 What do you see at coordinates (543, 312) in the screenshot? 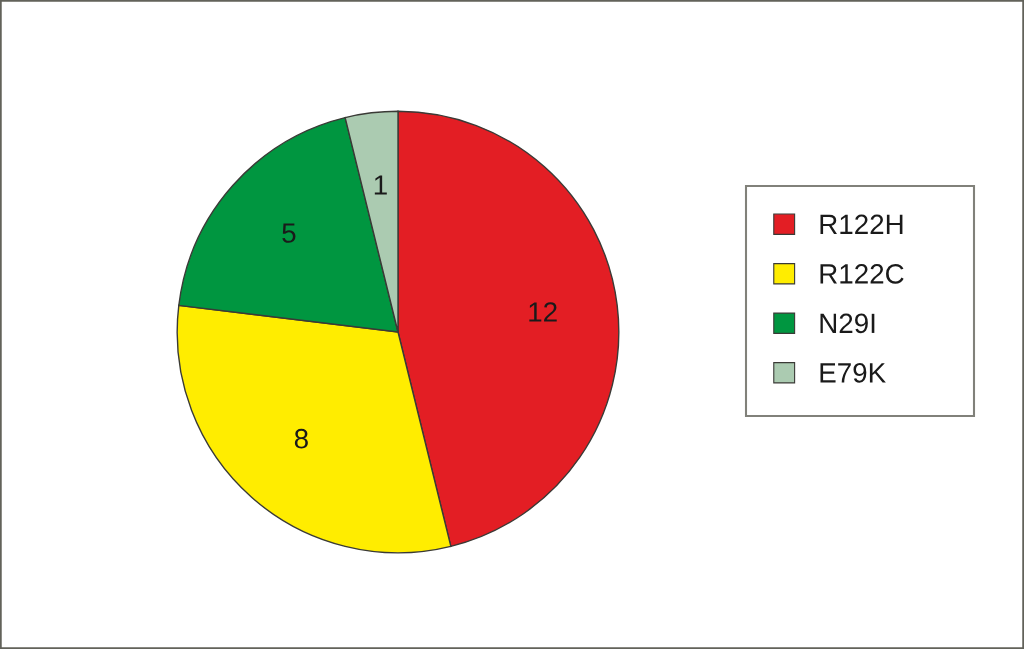
I see `data-label: 12` at bounding box center [543, 312].